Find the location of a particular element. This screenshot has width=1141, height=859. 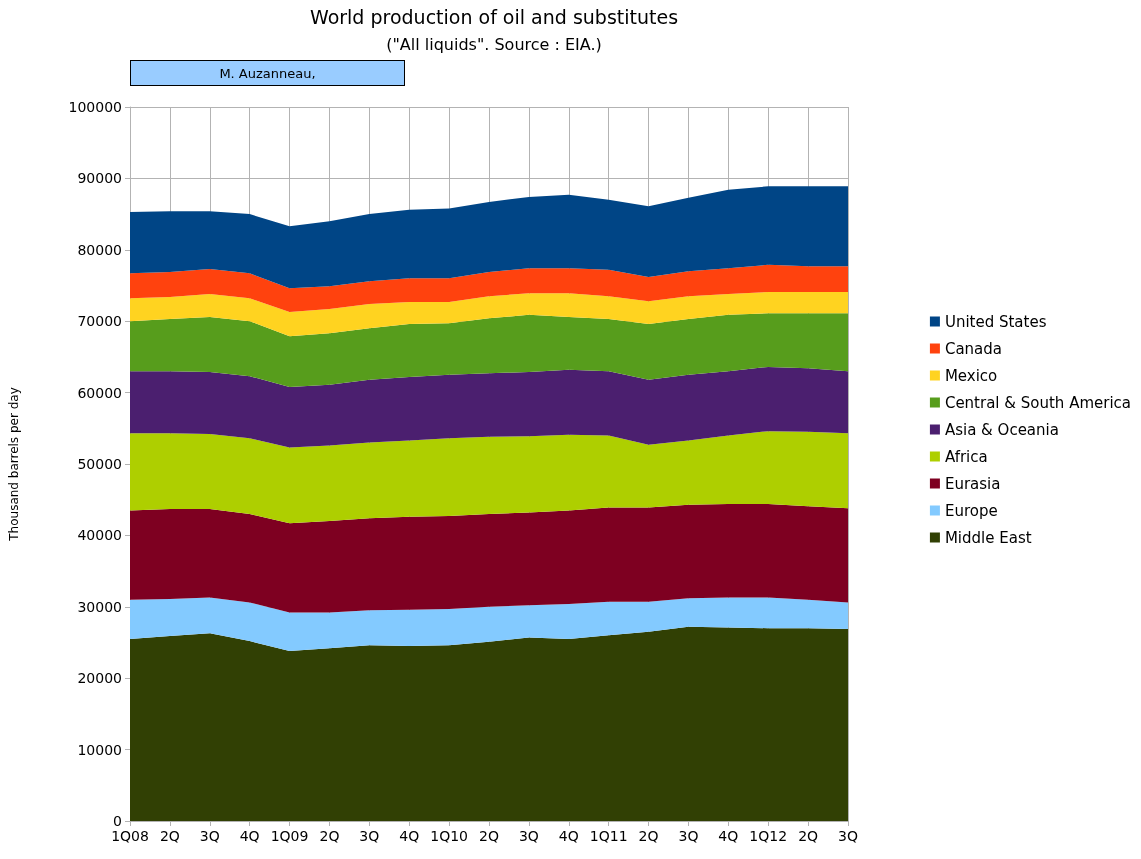

x-tick-label: 1Q12 is located at coordinates (768, 836).